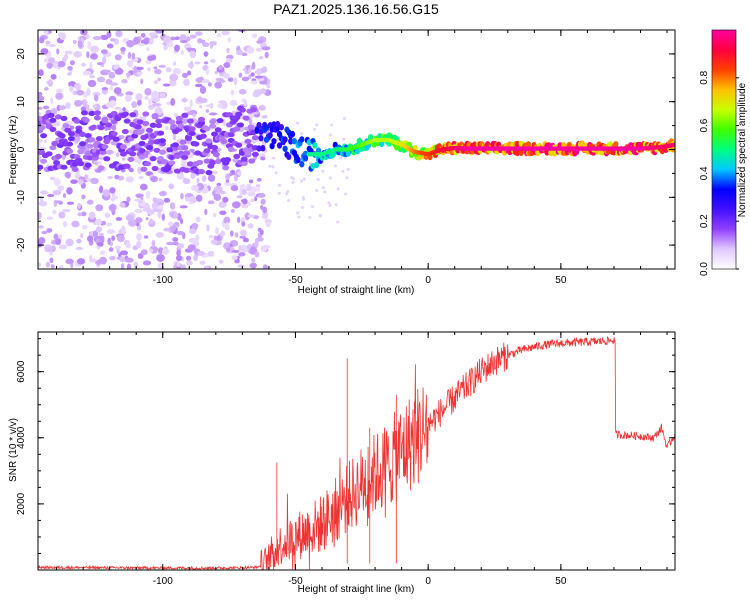 The width and height of the screenshot is (750, 600). What do you see at coordinates (704, 269) in the screenshot?
I see `colorbar-tick-label: 0.0` at bounding box center [704, 269].